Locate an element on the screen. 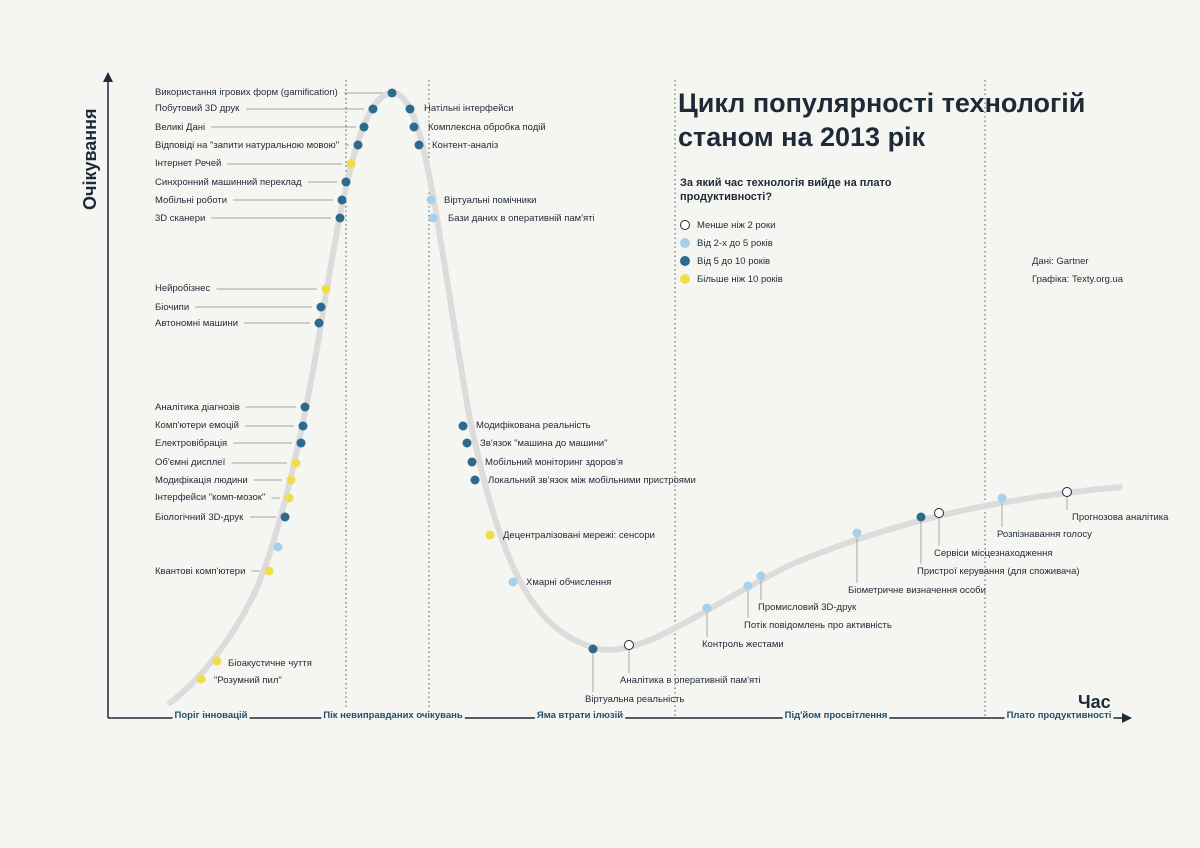 Image resolution: width=1200 pixels, height=848 pixels. y-axis-arrow-icon is located at coordinates (108, 77).